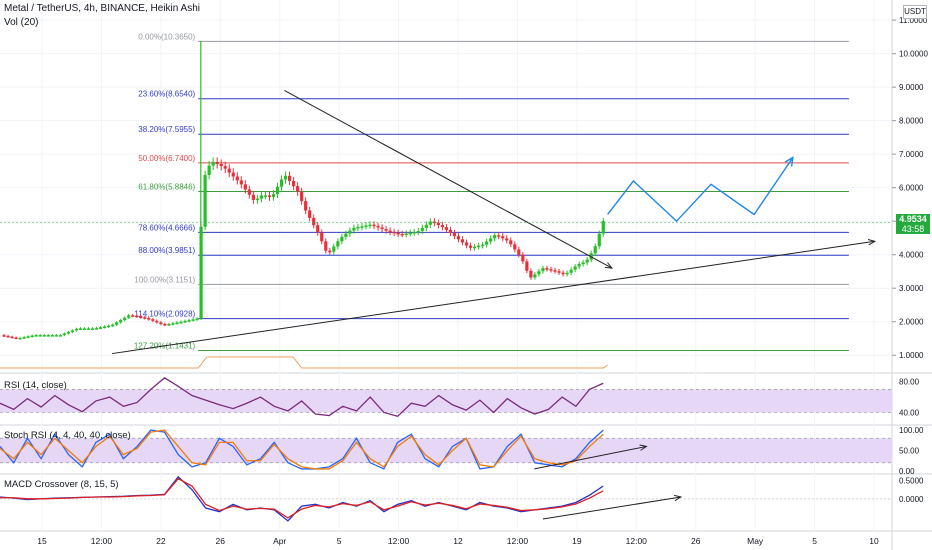 This screenshot has width=932, height=550. What do you see at coordinates (911, 430) in the screenshot?
I see `indicator-y-tick: 100.00` at bounding box center [911, 430].